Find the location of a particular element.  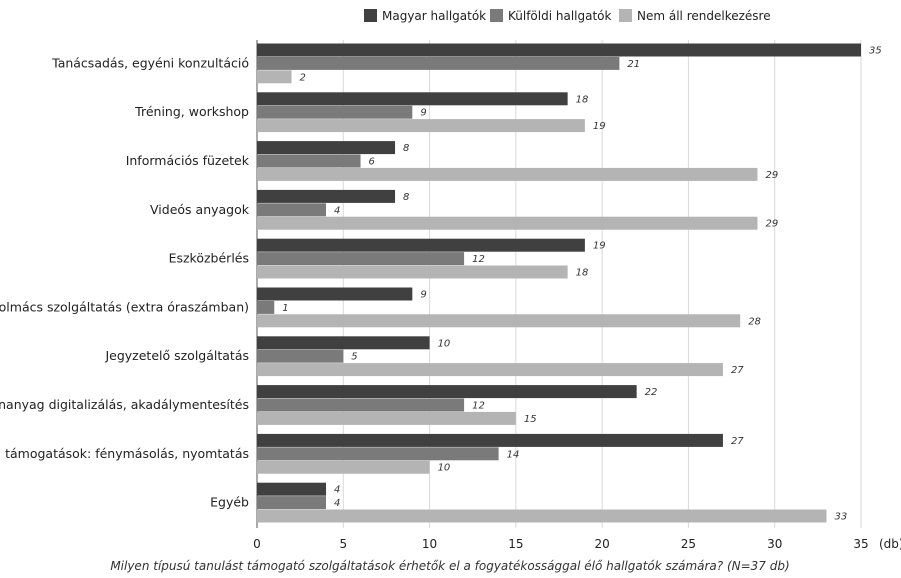

category-label: Tréning, workshop is located at coordinates (191, 111).